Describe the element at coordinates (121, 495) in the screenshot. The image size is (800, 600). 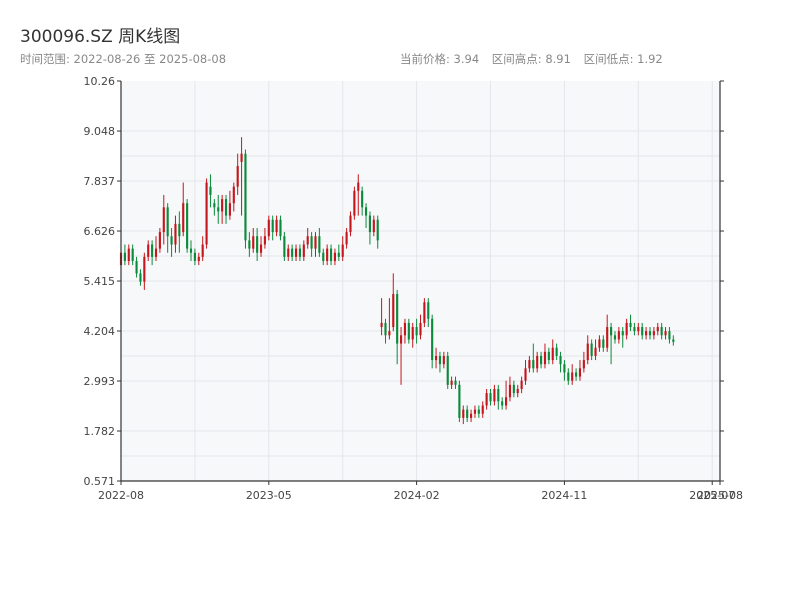
I see `x-tick-label: 2022-08` at that location.